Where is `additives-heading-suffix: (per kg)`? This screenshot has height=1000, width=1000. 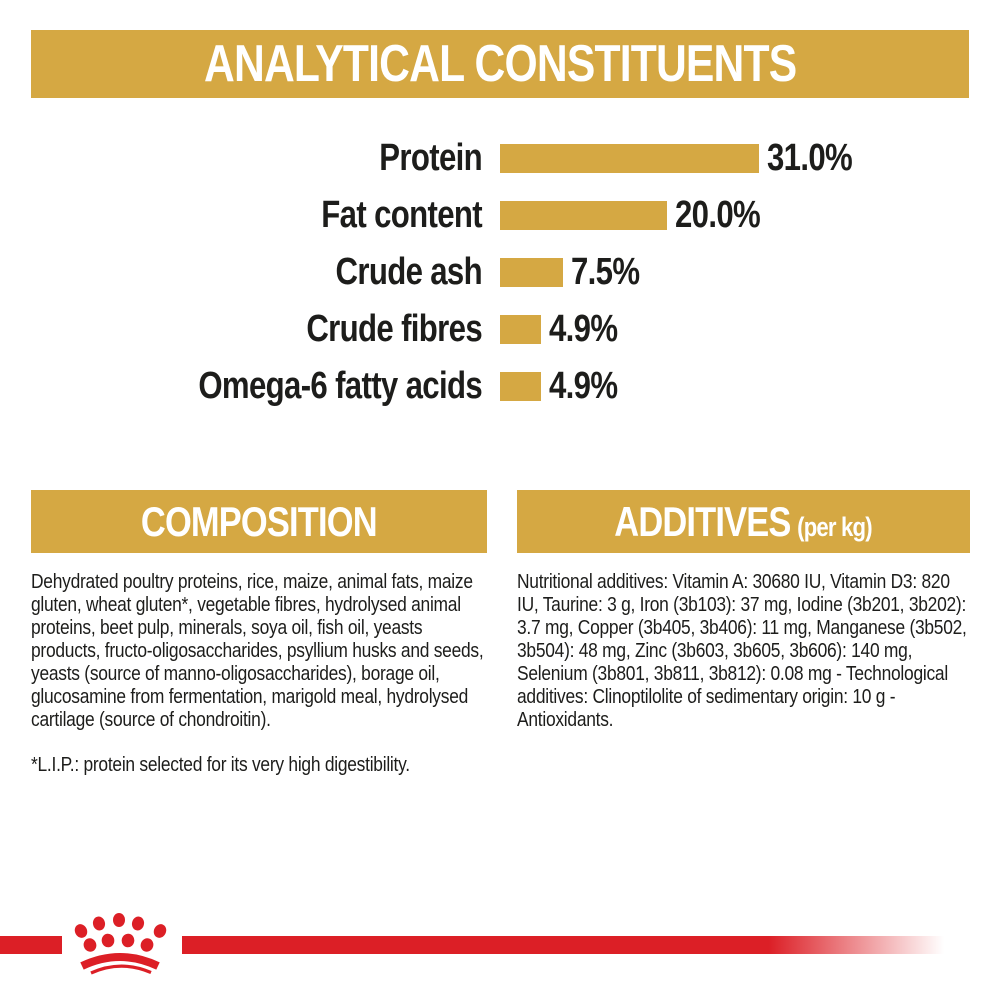 additives-heading-suffix: (per kg) is located at coordinates (835, 526).